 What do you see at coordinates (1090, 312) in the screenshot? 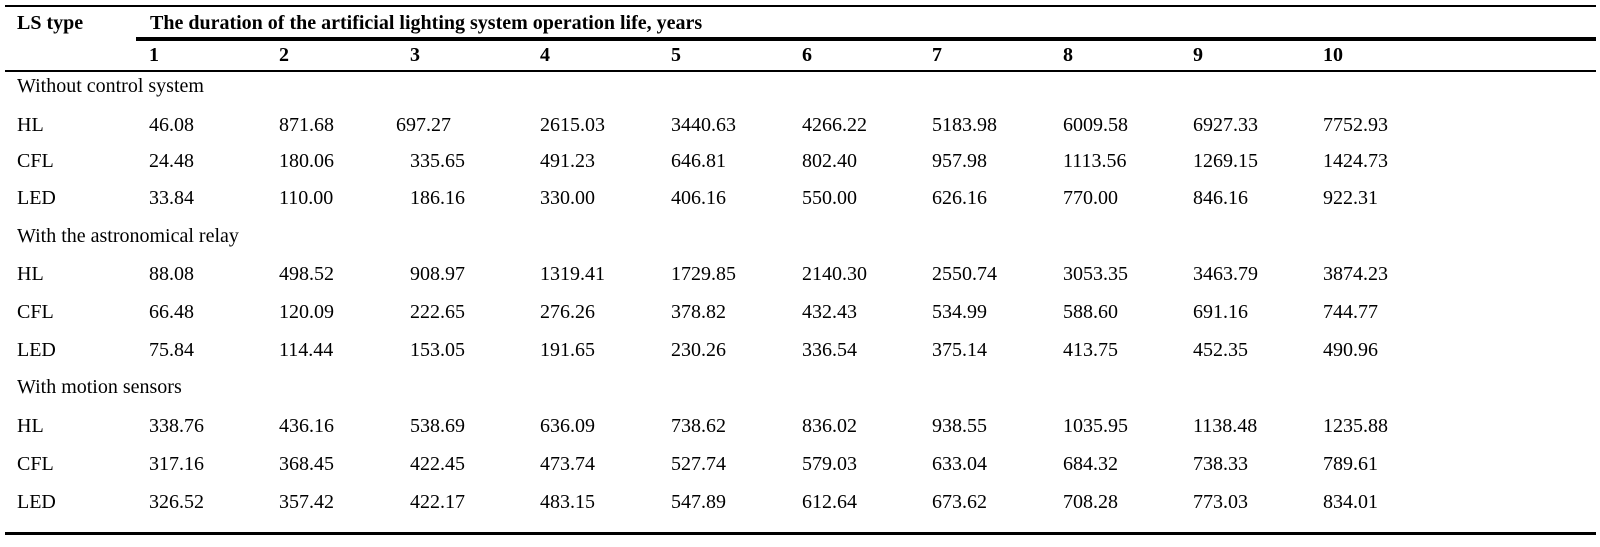
I see `value-cell: 588.60` at bounding box center [1090, 312].